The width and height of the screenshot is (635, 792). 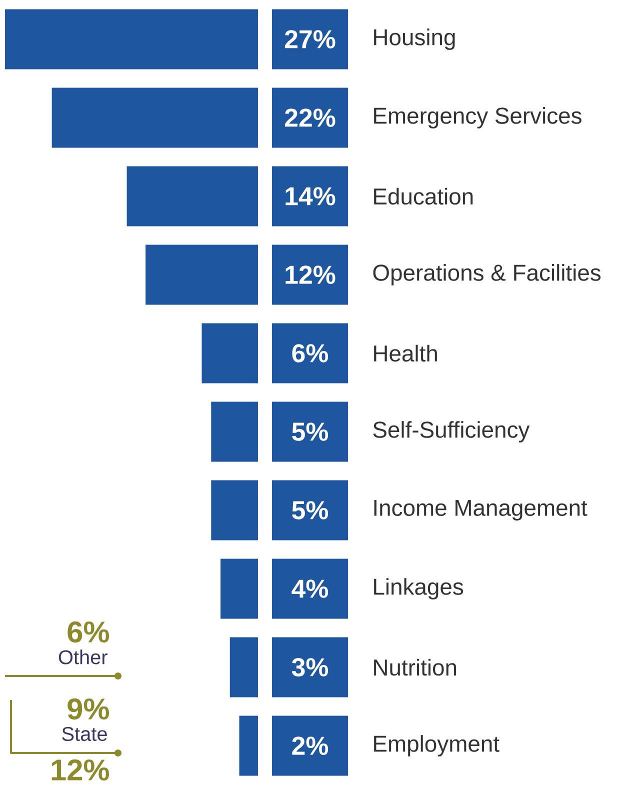 I want to click on data-label: 3%, so click(x=310, y=667).